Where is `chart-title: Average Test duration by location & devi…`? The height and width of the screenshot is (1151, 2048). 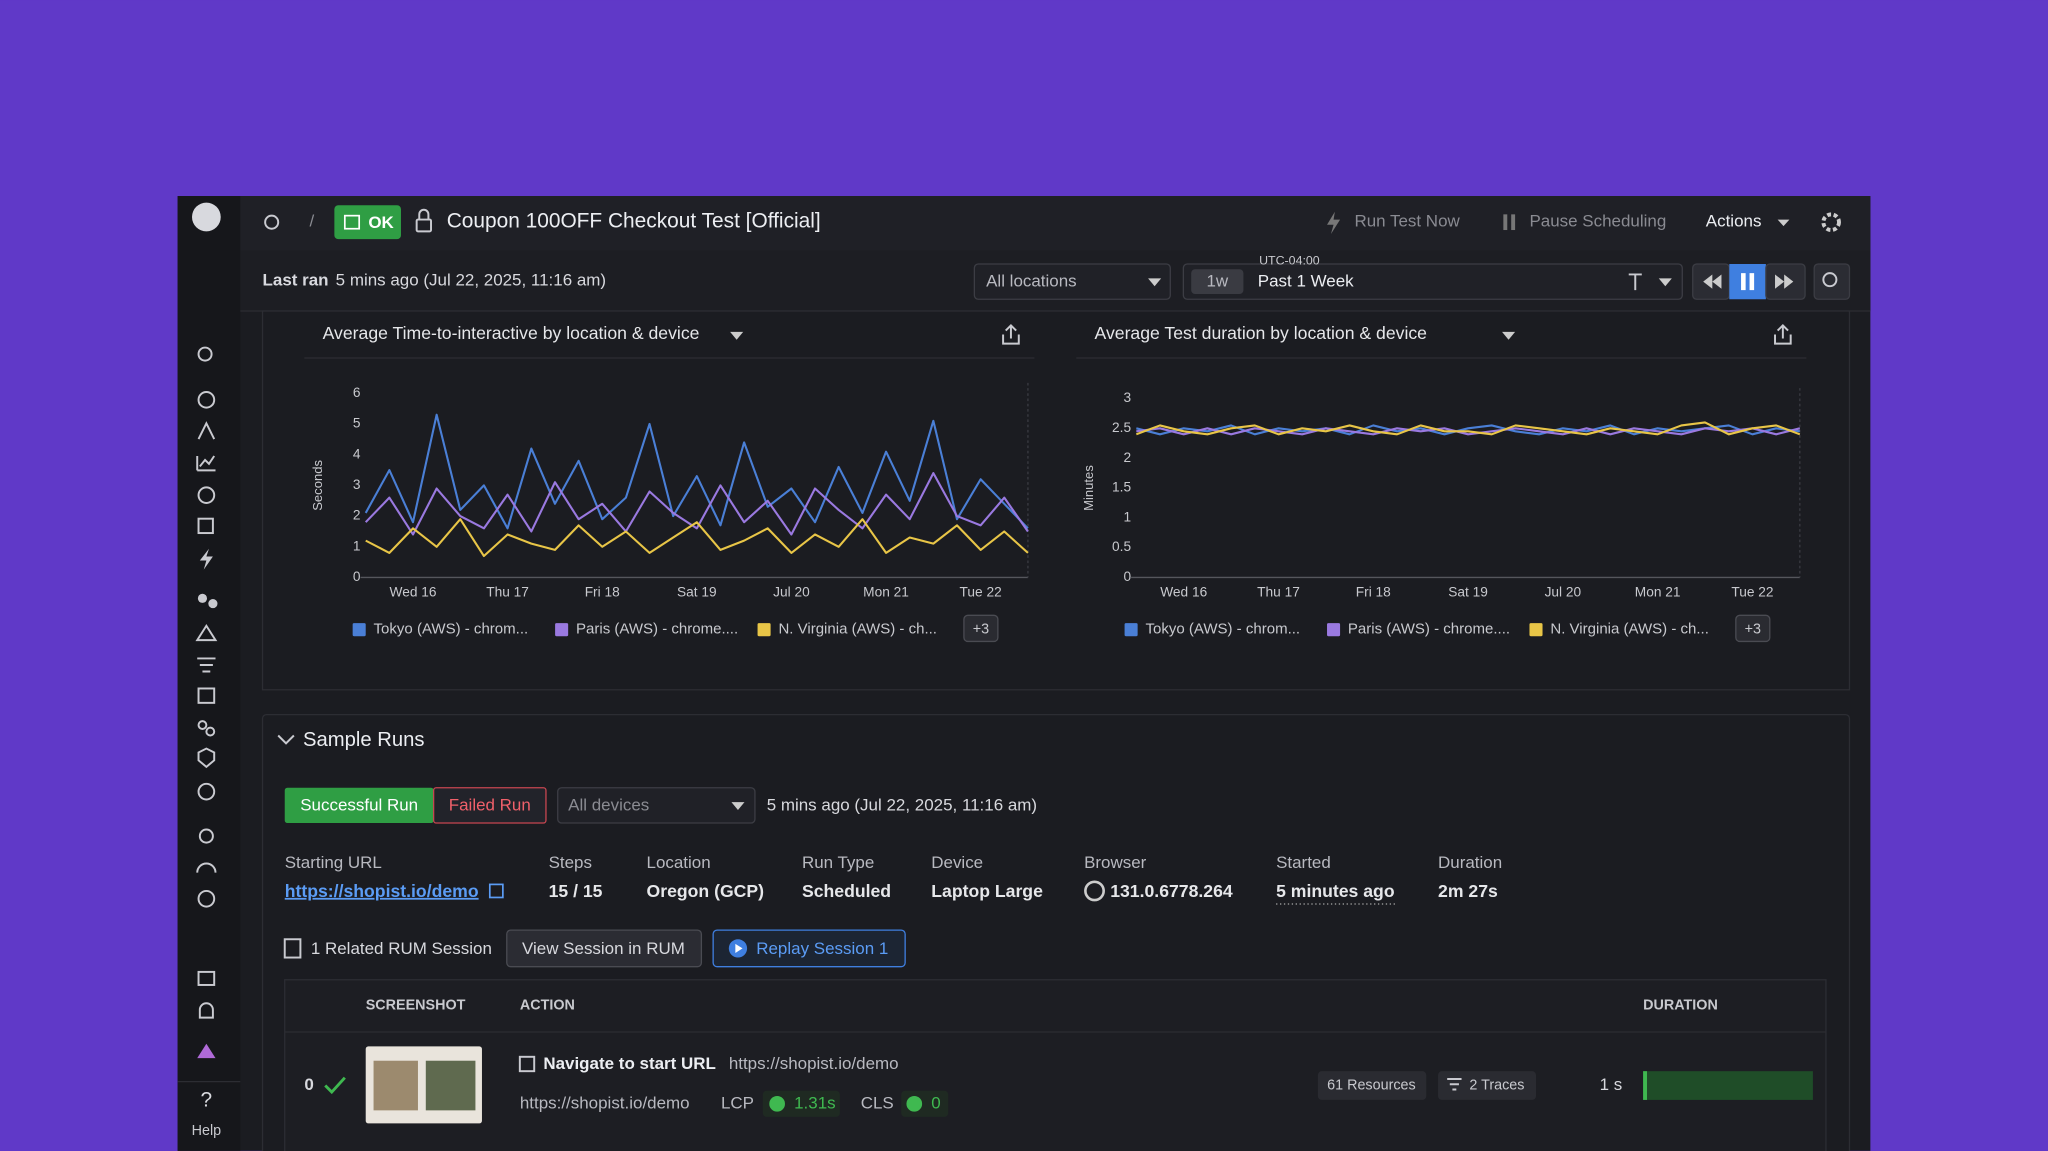
chart-title: Average Test duration by location & devi… is located at coordinates (1261, 333).